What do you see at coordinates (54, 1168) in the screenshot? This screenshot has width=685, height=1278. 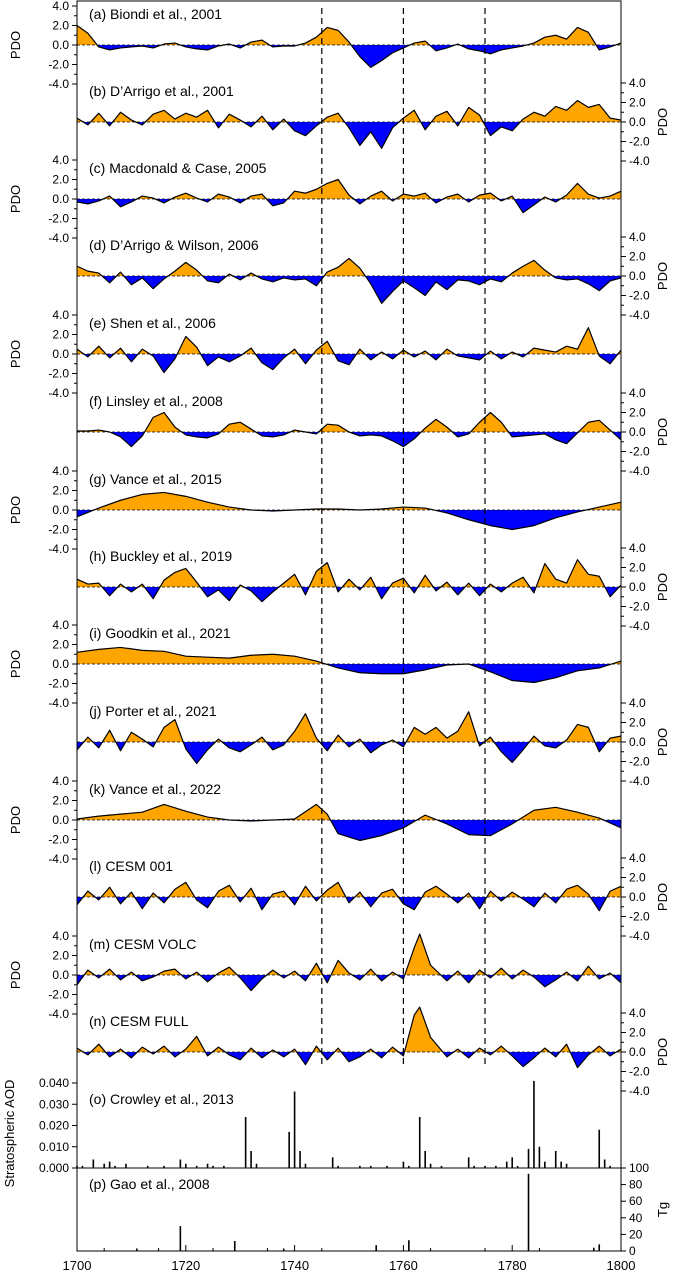 I see `y-tick-label: 0.000` at bounding box center [54, 1168].